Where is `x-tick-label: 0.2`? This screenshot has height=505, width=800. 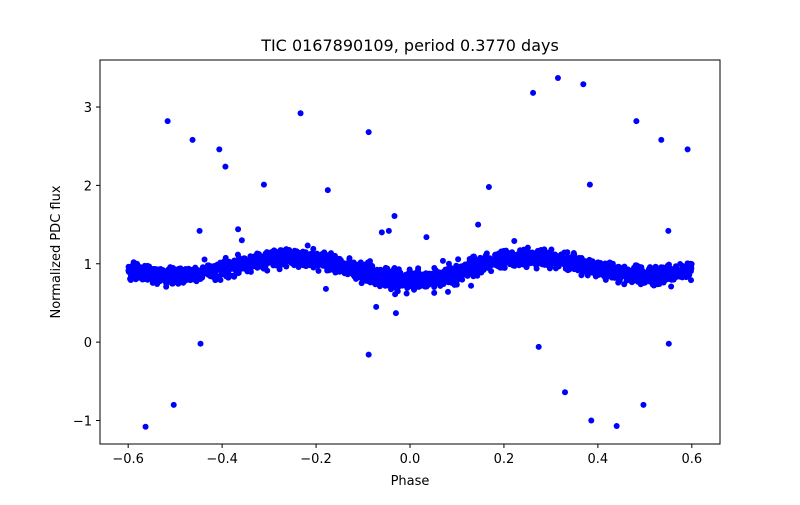
x-tick-label: 0.2 is located at coordinates (504, 459).